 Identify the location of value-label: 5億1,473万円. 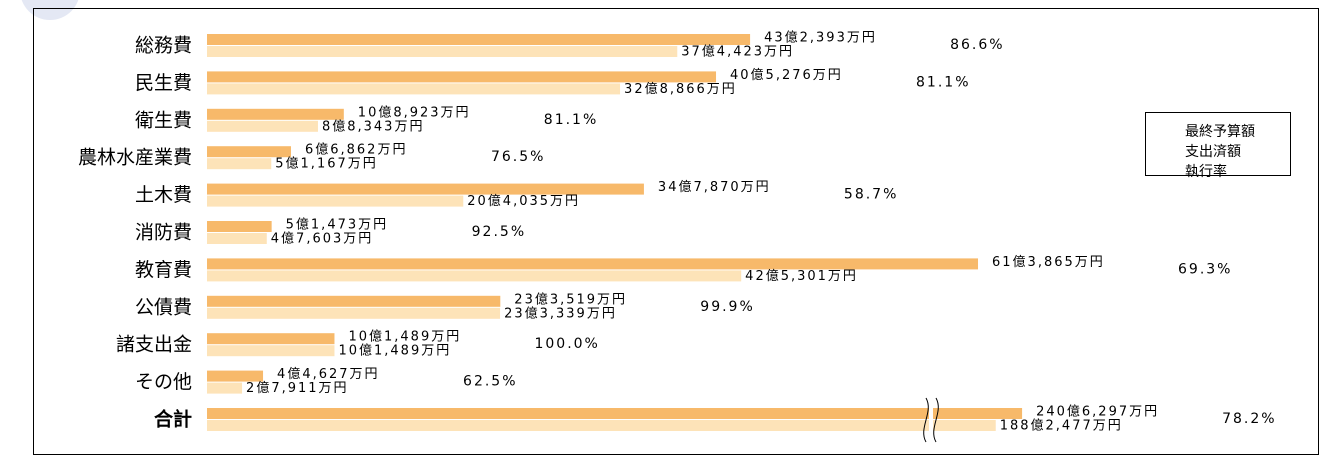
(337, 225).